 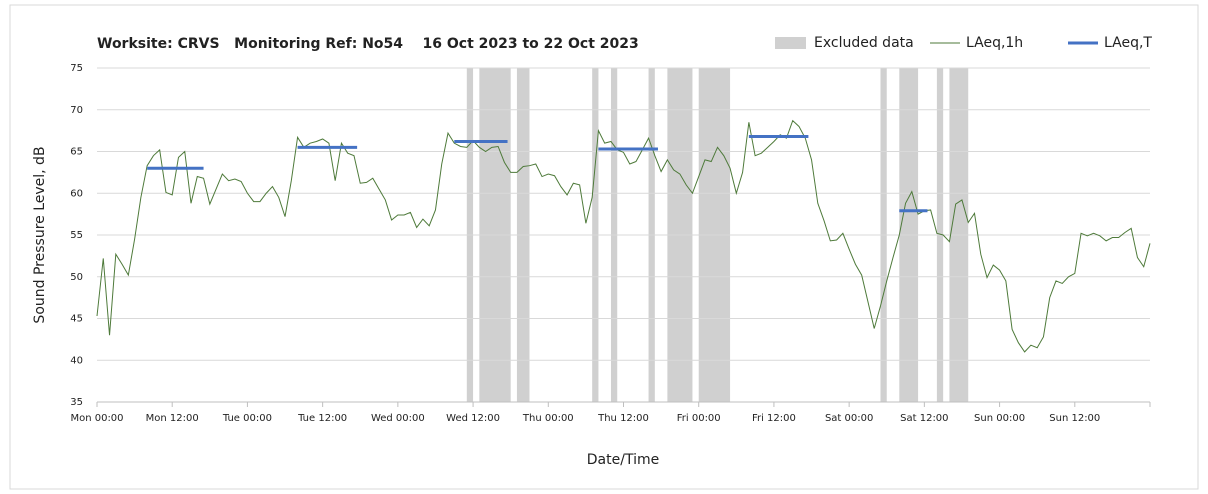 I want to click on x-tick-label: Mon 12:00, so click(x=172, y=418).